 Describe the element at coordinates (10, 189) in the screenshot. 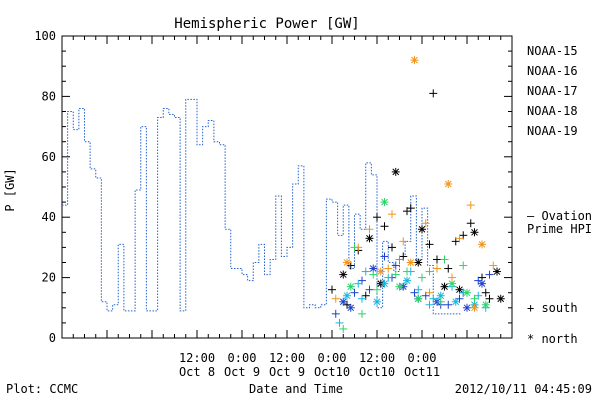

I see `y-axis-label: P [GW]` at that location.